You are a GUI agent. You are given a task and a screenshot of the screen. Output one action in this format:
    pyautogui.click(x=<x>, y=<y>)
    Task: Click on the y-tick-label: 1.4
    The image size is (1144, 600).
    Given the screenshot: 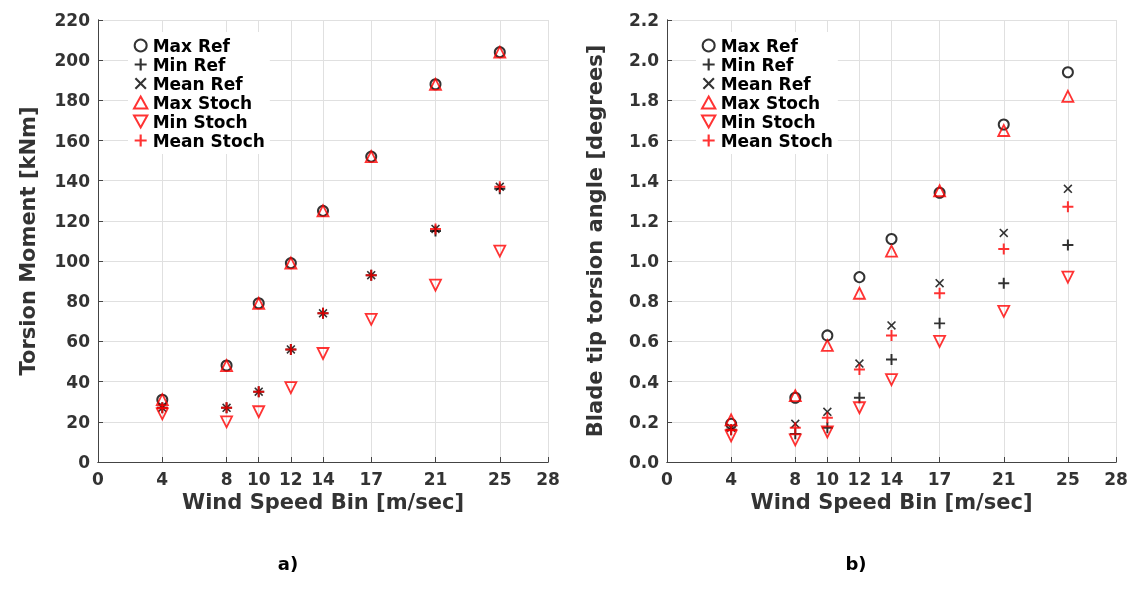 What is the action you would take?
    pyautogui.click(x=644, y=180)
    